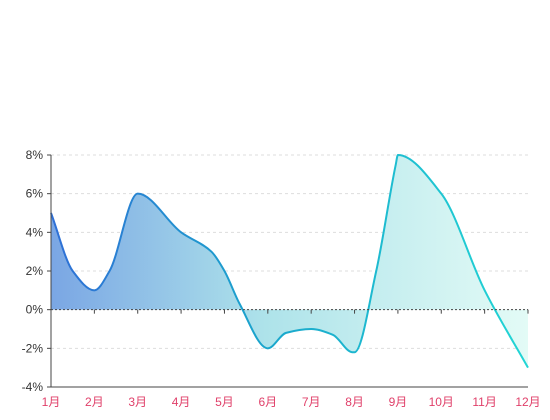 Image resolution: width=550 pixels, height=420 pixels. I want to click on x-tick-label: 4月, so click(181, 402).